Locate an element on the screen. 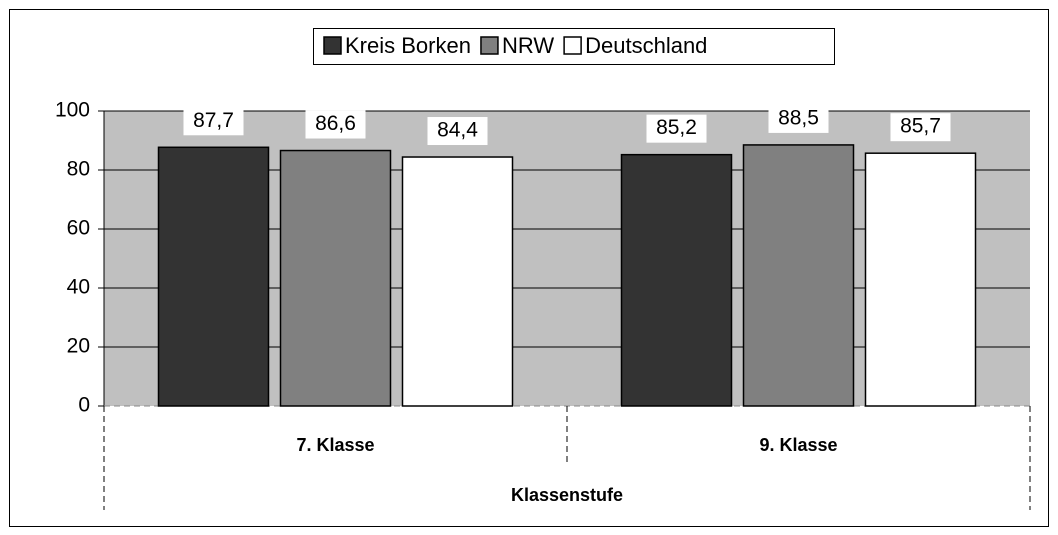 Image resolution: width=1058 pixels, height=535 pixels. y-tick-label: 100 is located at coordinates (72, 110).